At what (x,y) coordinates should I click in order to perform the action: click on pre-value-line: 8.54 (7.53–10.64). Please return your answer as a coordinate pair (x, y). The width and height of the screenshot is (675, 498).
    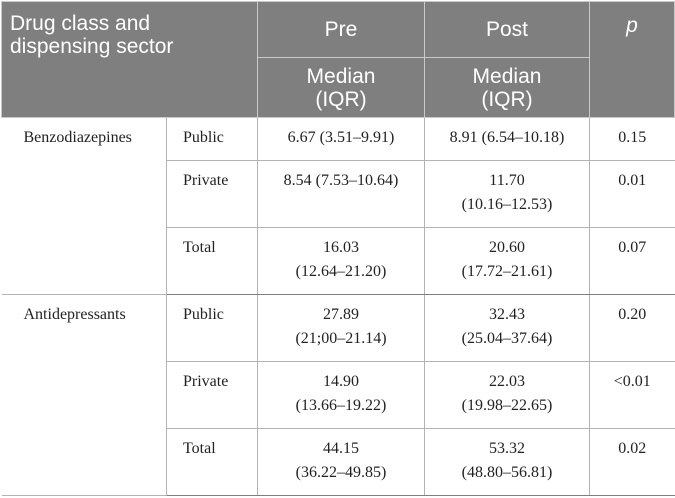
    Looking at the image, I should click on (341, 180).